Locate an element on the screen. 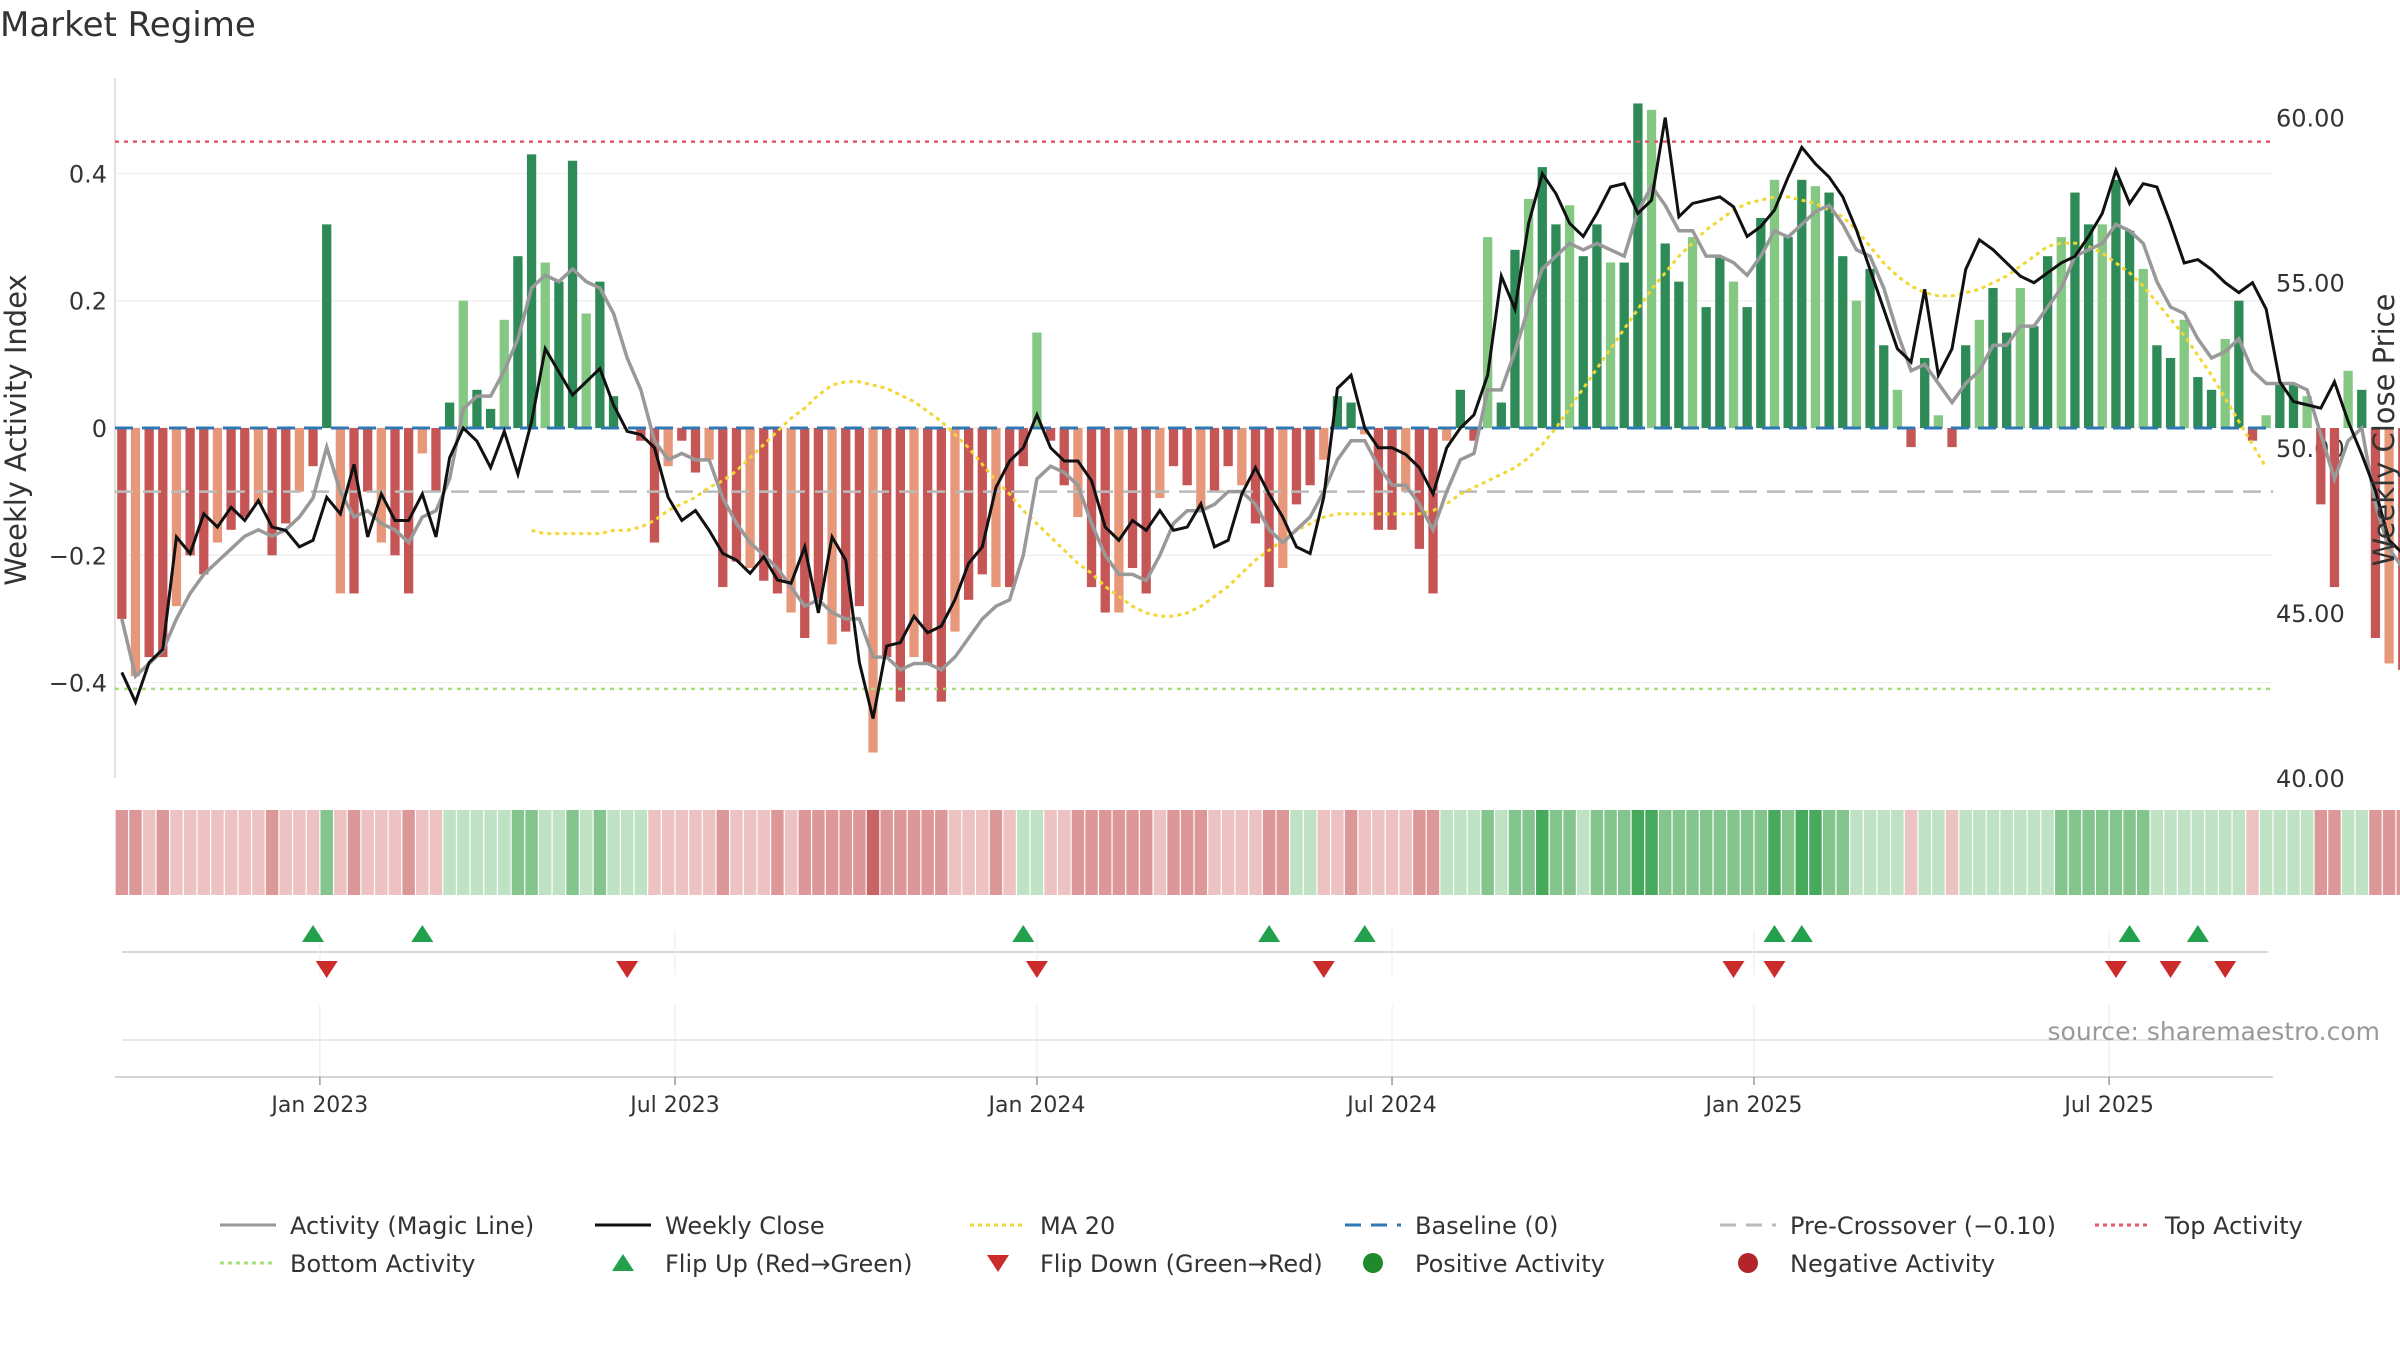 This screenshot has width=2400, height=1350. legend-dot-icon is located at coordinates (1748, 1263).